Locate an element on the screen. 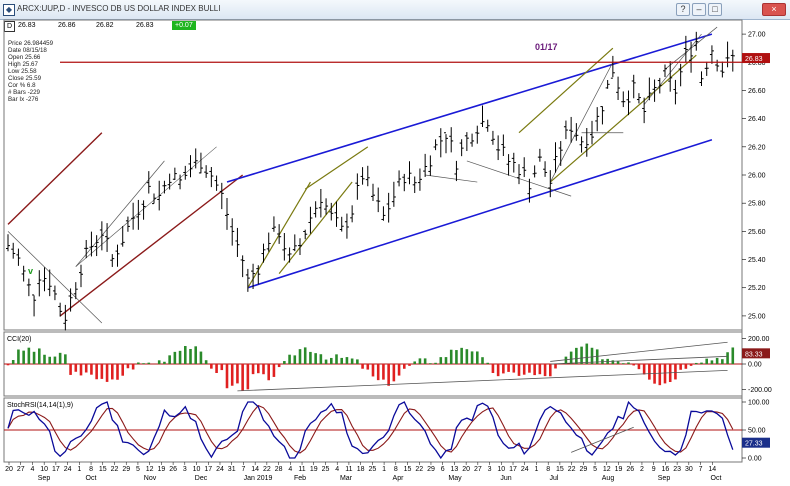  x-day-label: 29 is located at coordinates (126, 469).